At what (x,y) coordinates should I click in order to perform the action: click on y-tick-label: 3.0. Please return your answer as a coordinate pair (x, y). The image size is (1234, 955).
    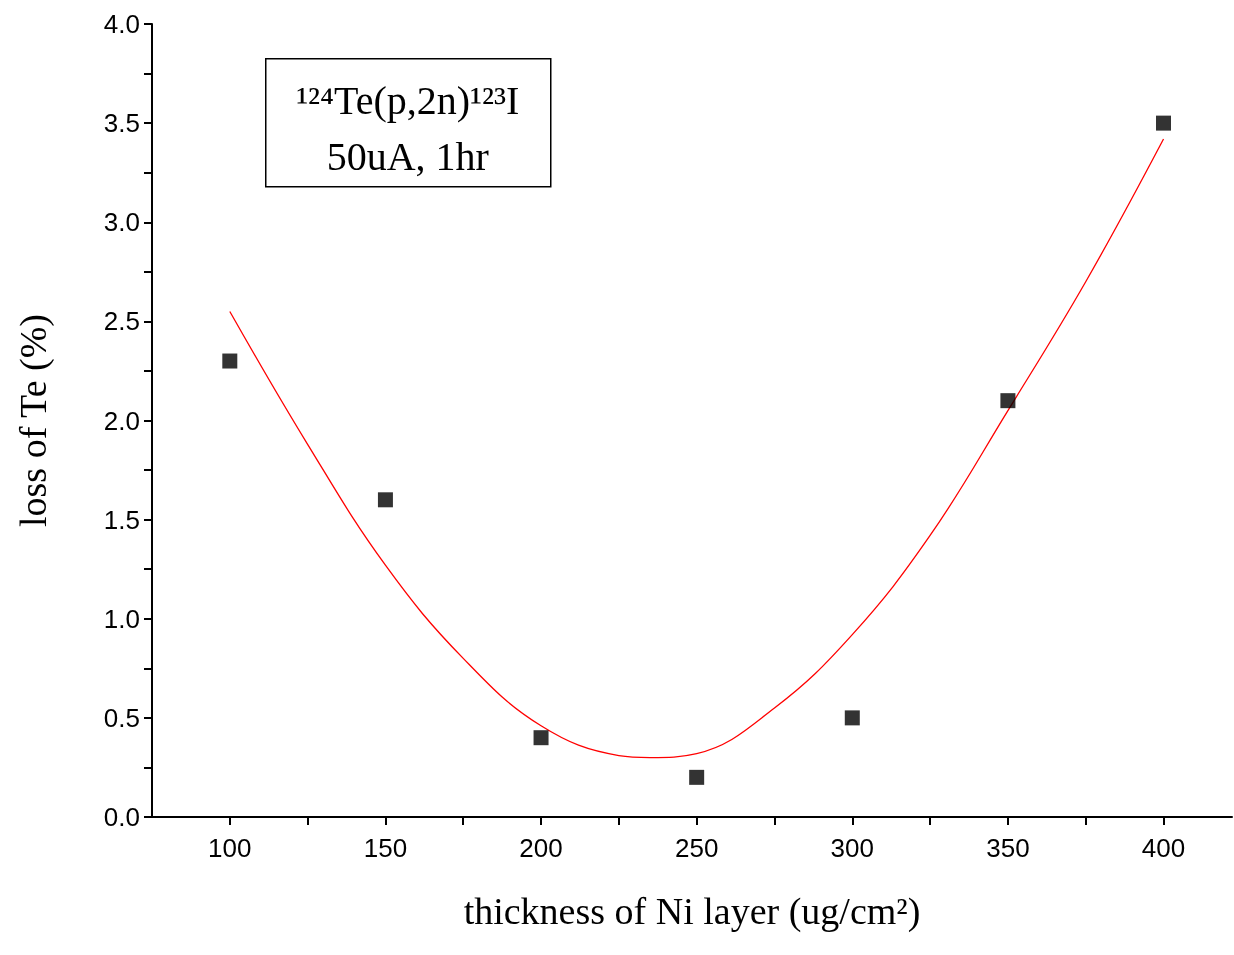
    Looking at the image, I should click on (121, 222).